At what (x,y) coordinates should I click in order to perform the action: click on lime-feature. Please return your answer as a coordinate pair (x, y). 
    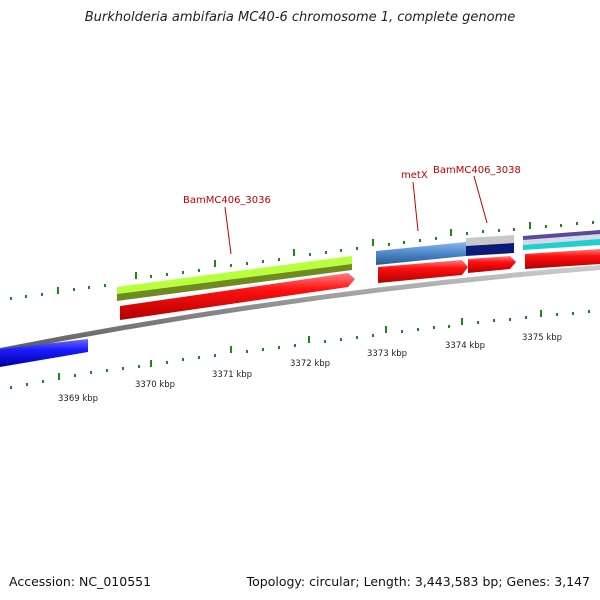
    Looking at the image, I should click on (234, 275).